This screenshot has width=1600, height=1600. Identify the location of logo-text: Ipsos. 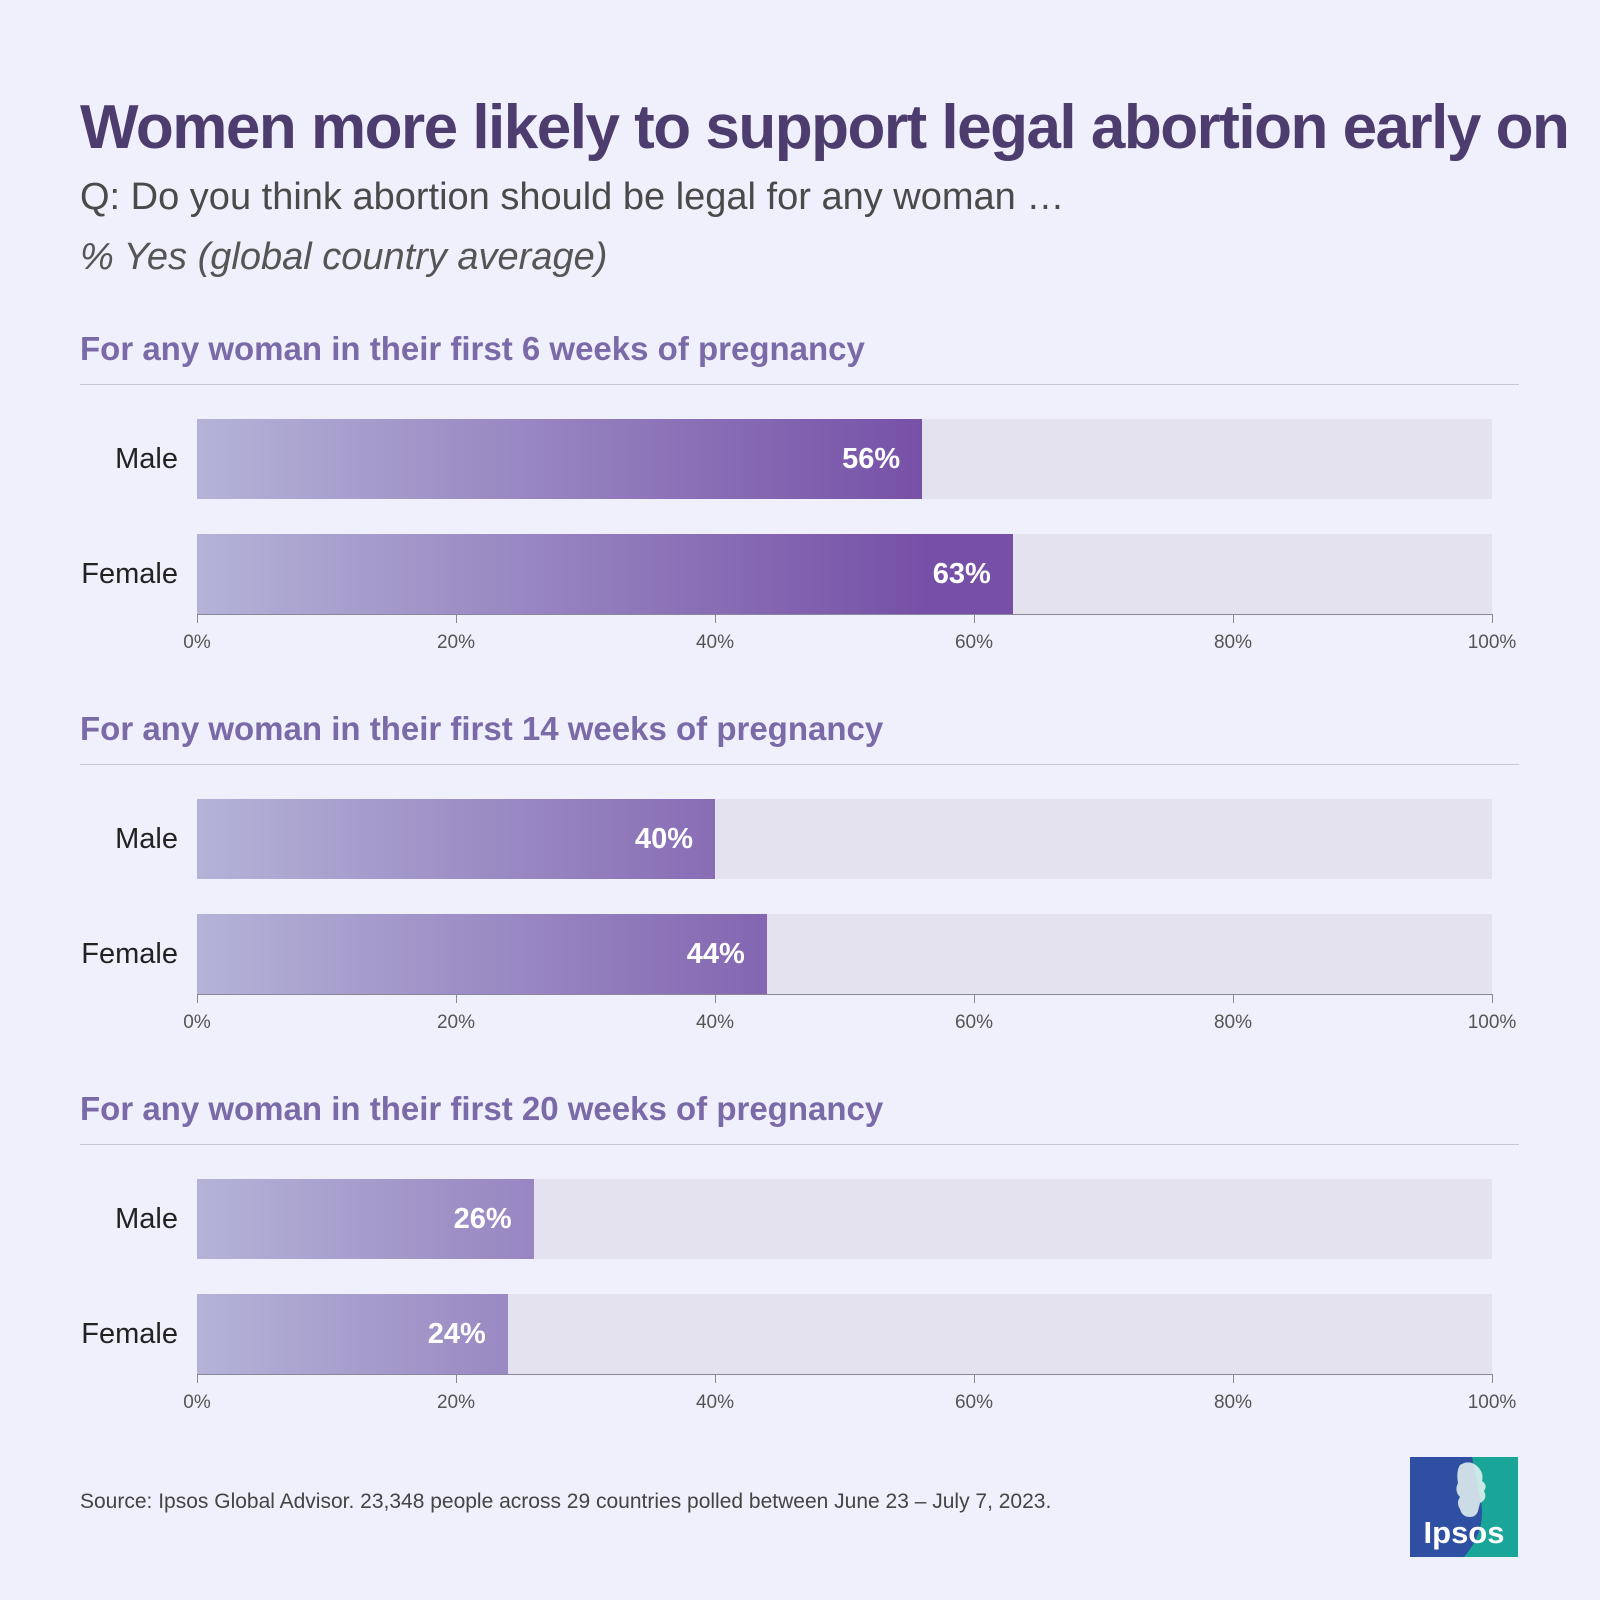
(1464, 1532).